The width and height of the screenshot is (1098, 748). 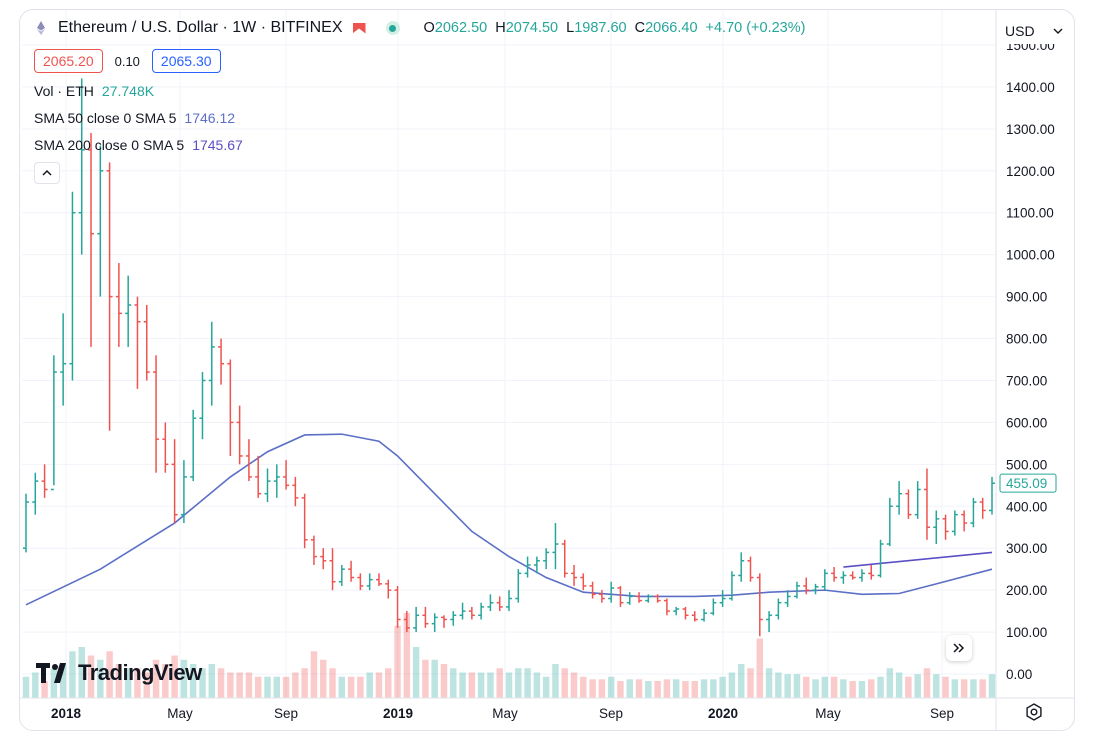 What do you see at coordinates (41, 28) in the screenshot?
I see `ethereum-icon` at bounding box center [41, 28].